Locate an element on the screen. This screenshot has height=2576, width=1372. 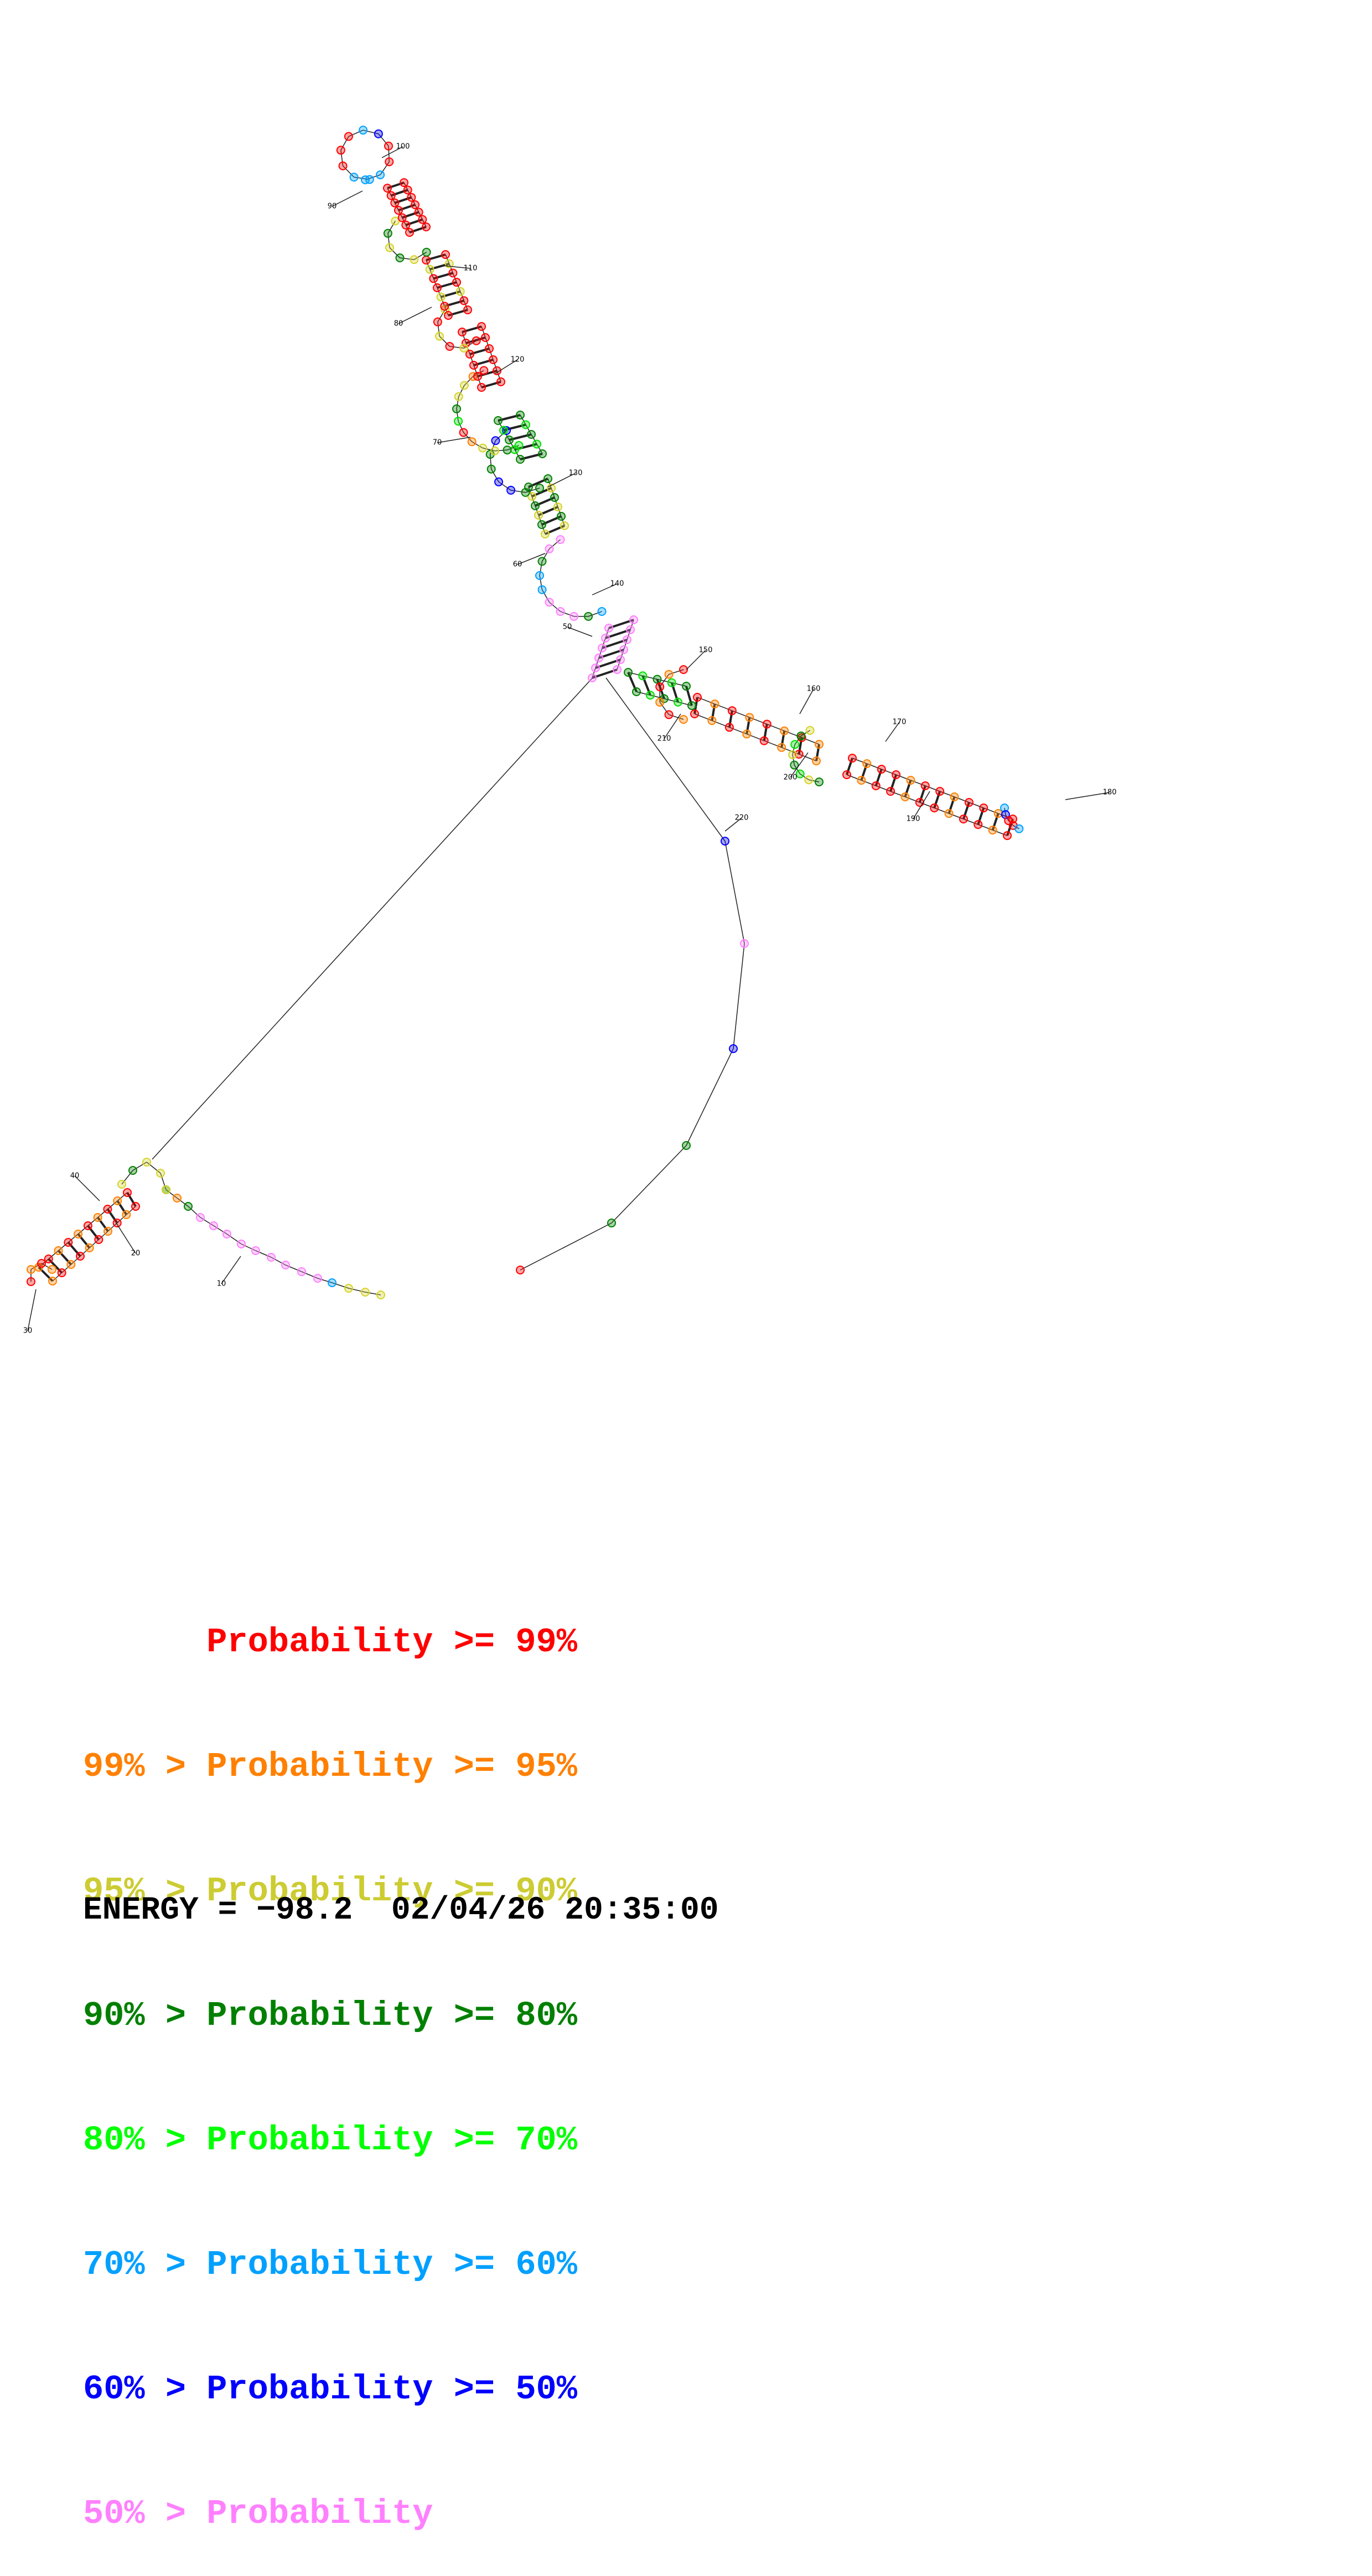
position-label: 150 is located at coordinates (706, 650).